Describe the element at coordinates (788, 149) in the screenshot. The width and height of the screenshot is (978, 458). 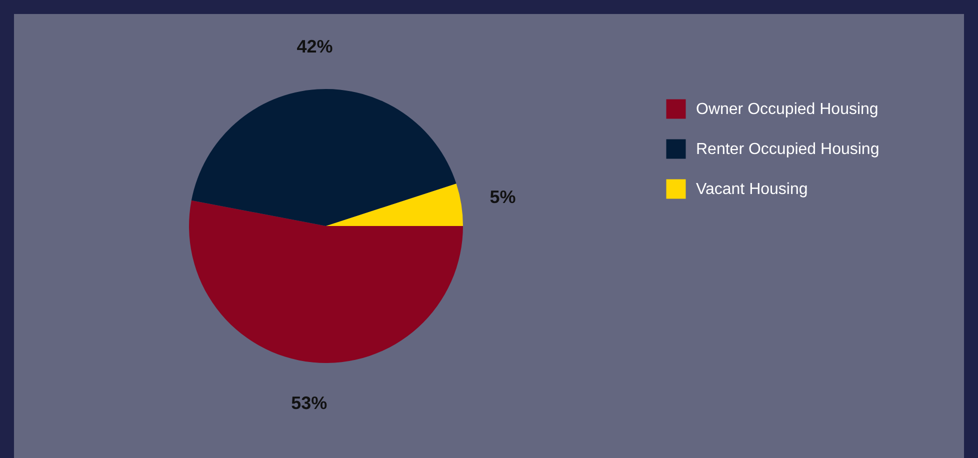
I see `legend-label: Renter Occupied Housing` at that location.